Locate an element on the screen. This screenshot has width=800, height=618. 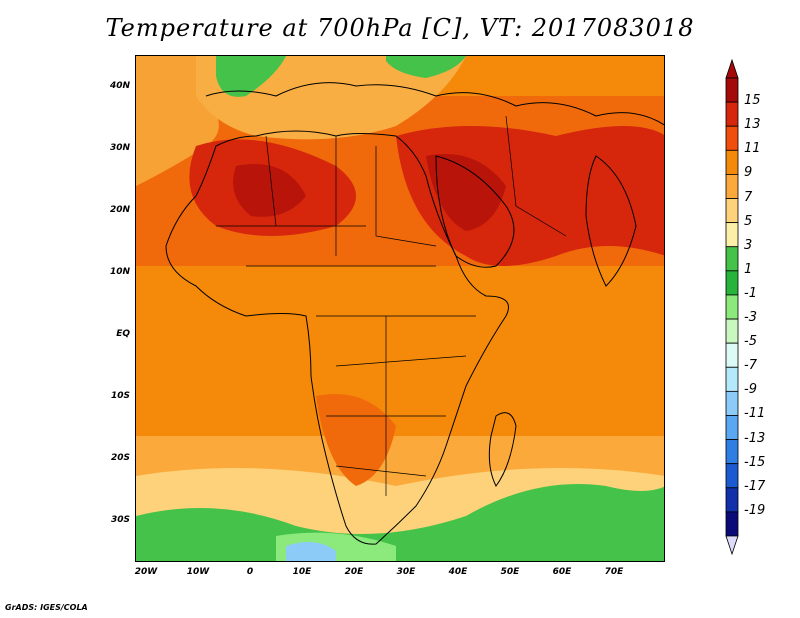
lon-label-20e: 20E is located at coordinates (354, 572).